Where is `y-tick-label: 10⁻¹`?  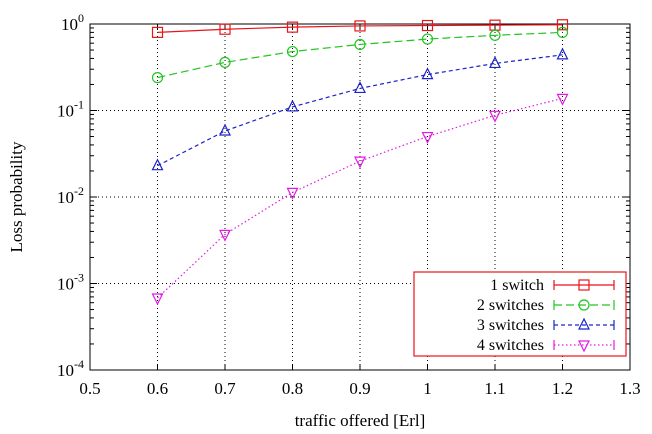 y-tick-label: 10⁻¹ is located at coordinates (70, 109).